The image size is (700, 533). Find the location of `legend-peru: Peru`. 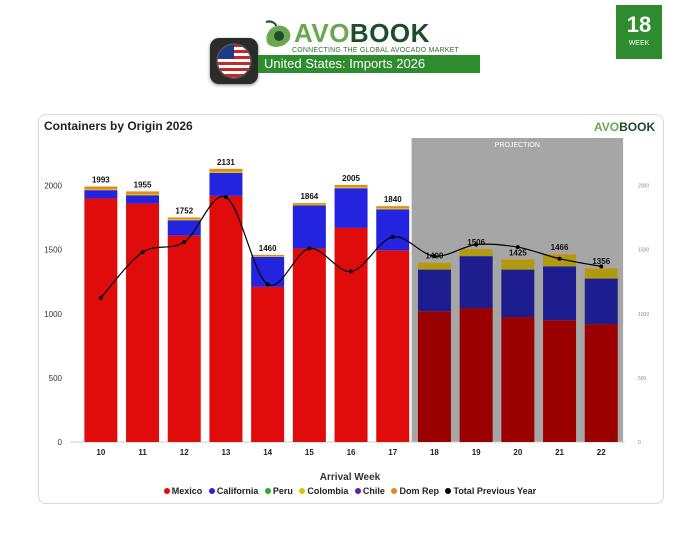

legend-peru: Peru is located at coordinates (278, 491).